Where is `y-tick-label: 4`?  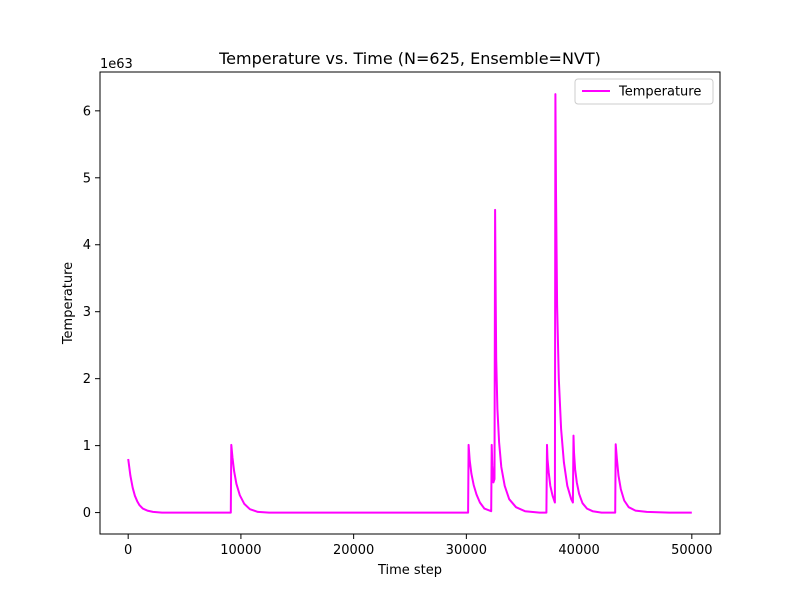 y-tick-label: 4 is located at coordinates (87, 245).